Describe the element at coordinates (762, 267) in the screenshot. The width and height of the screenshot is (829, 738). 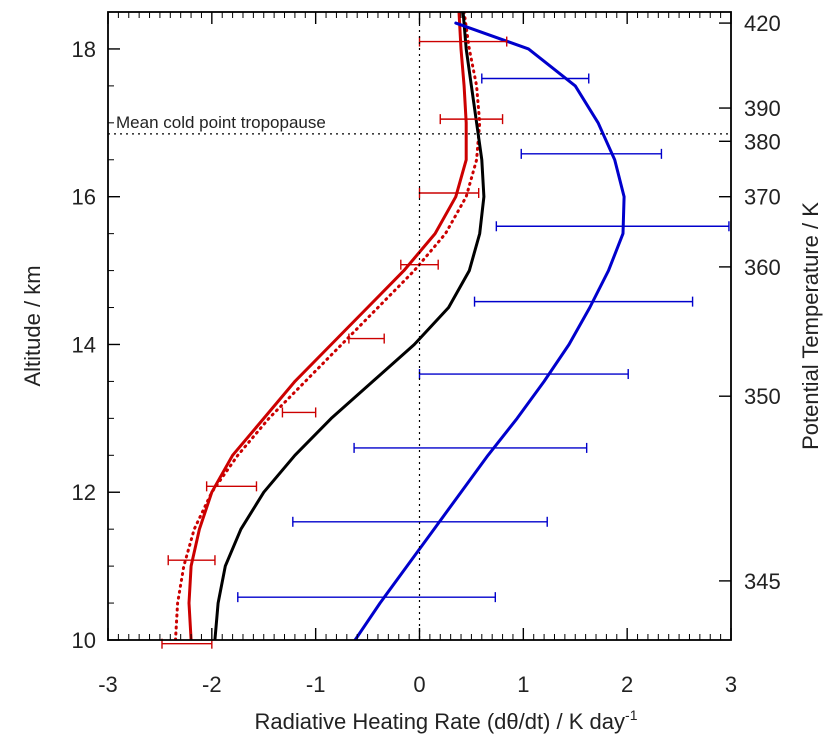
I see `right-tick-label: 360` at that location.